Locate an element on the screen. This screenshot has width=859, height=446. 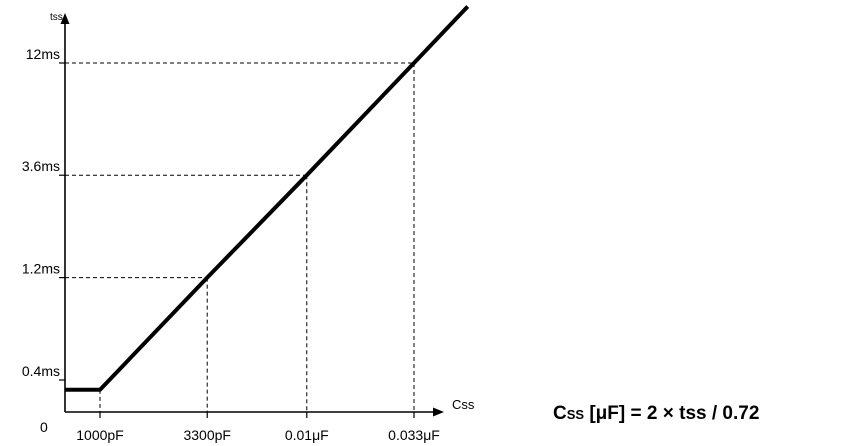
x-axis-title: Css is located at coordinates (463, 404).